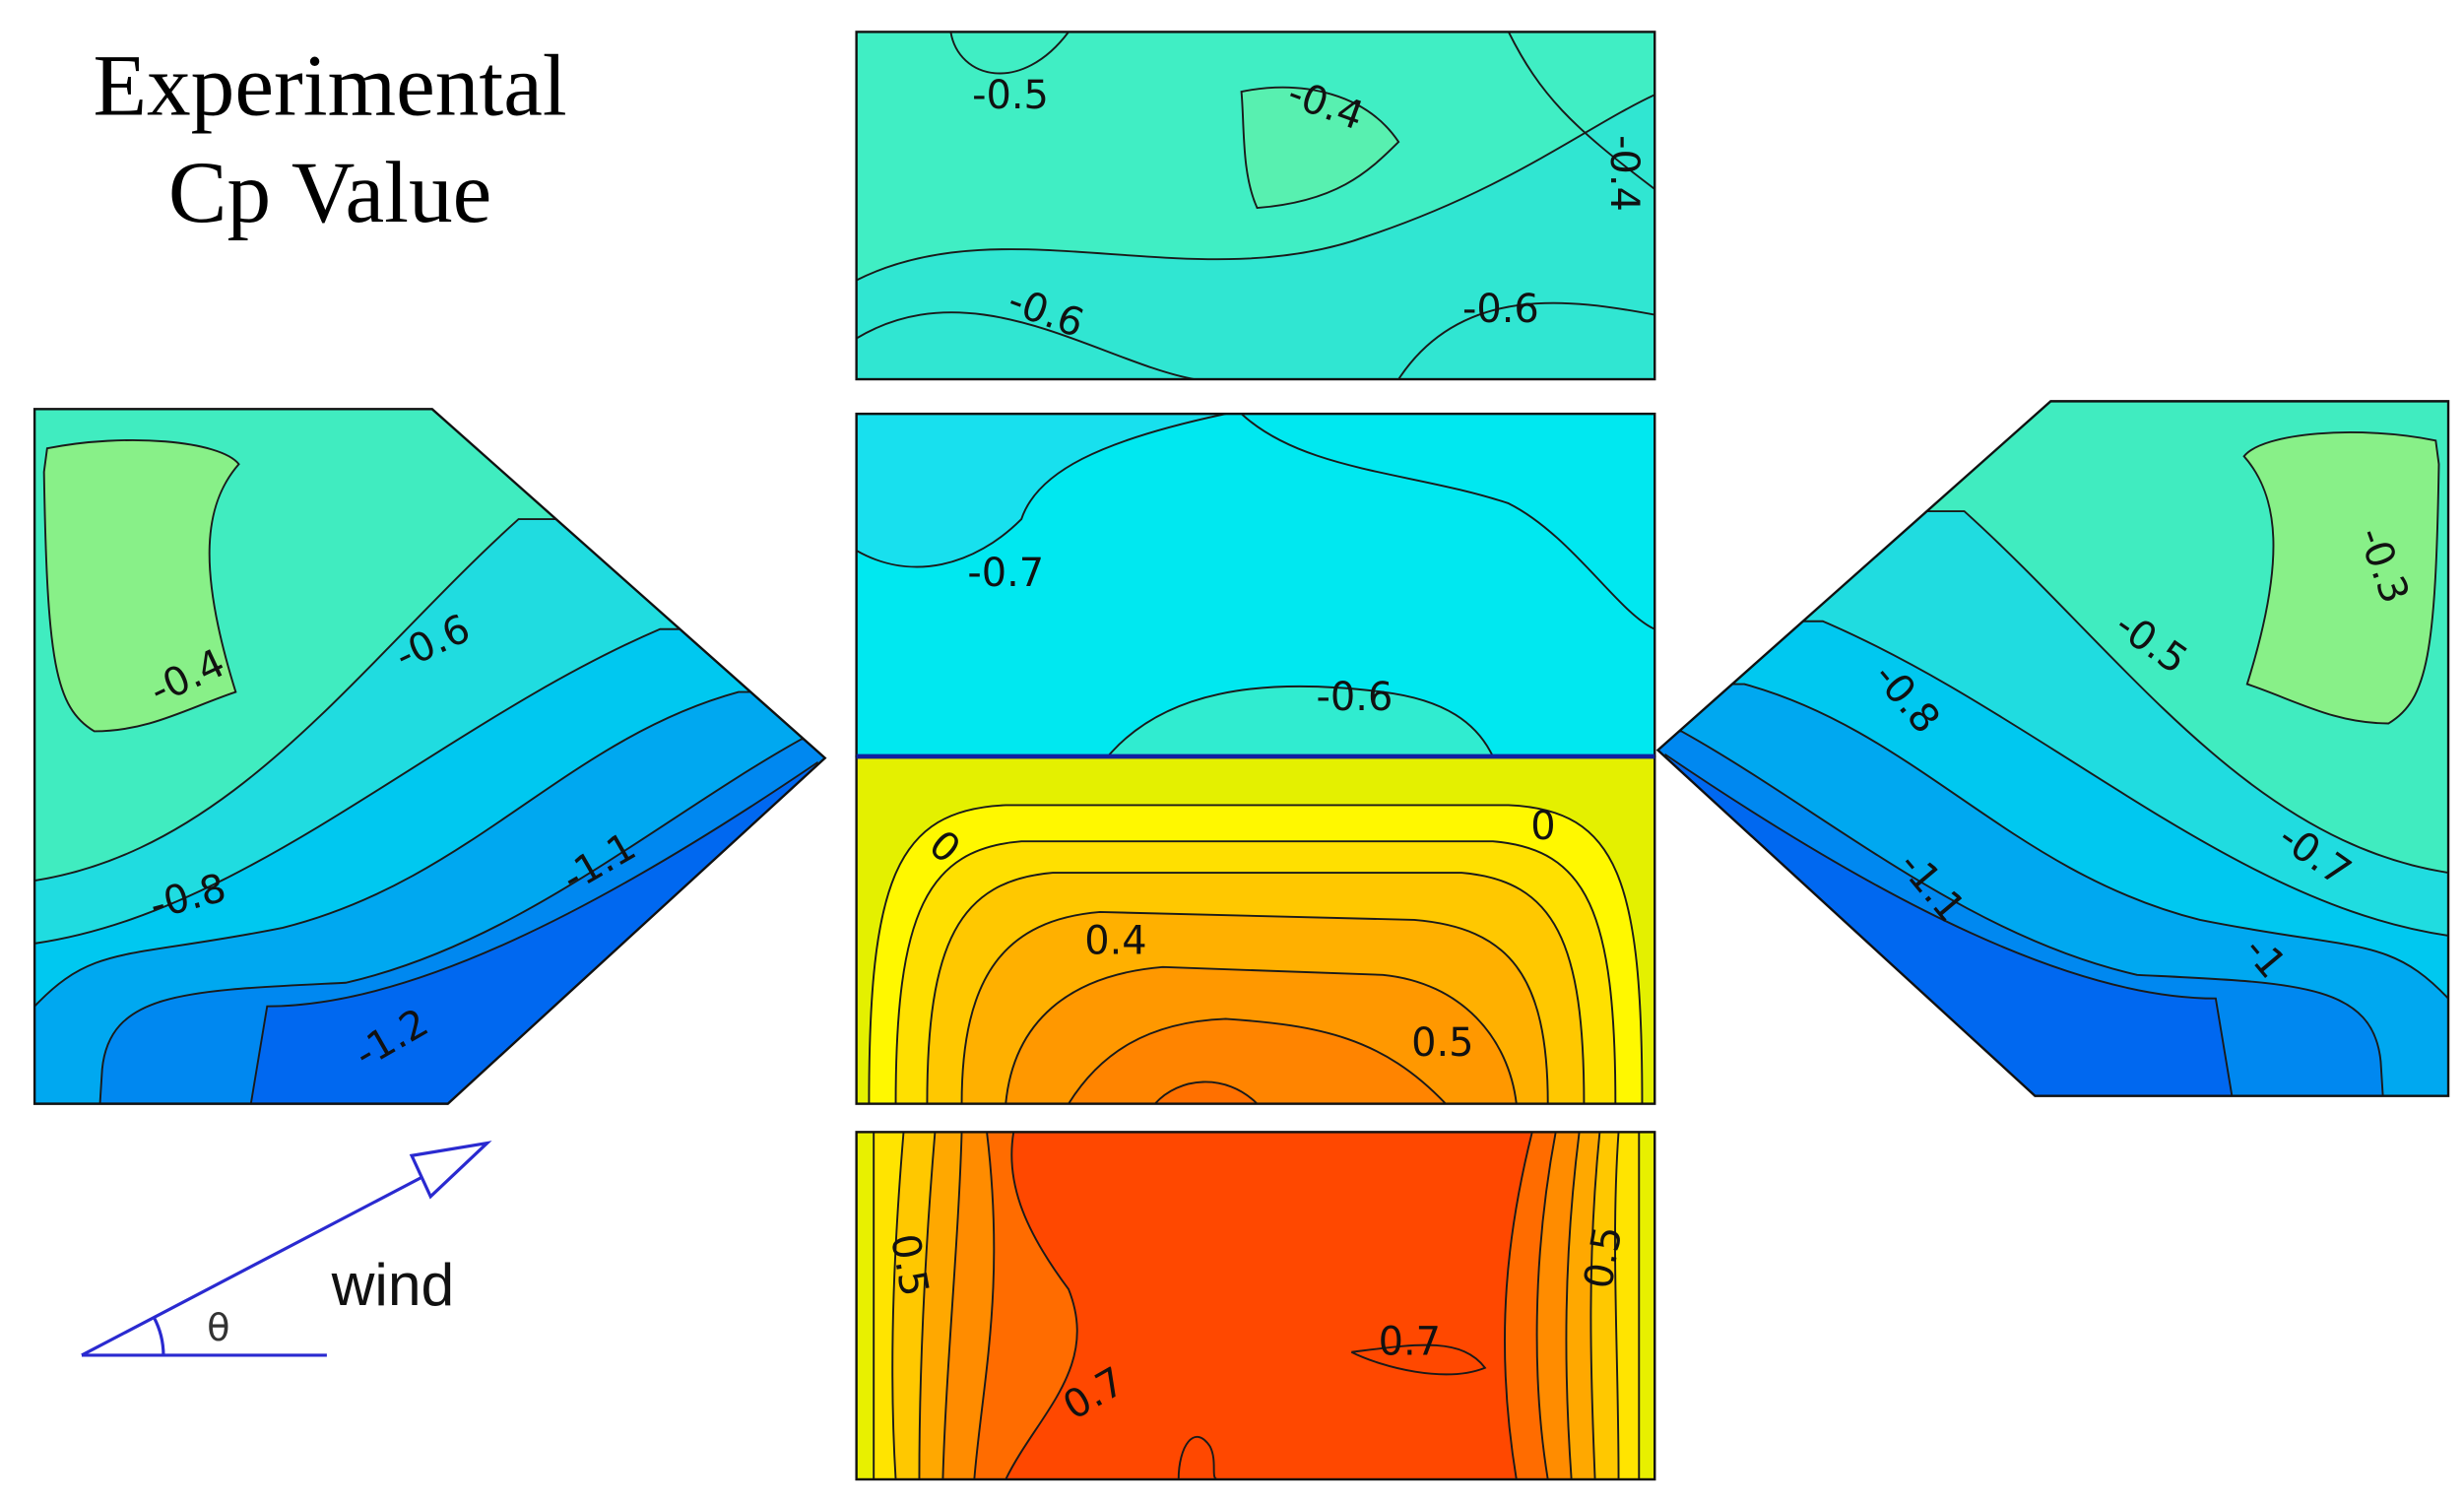 The height and width of the screenshot is (1505, 2464). I want to click on wind-arrow-shaft, so click(251, 1266).